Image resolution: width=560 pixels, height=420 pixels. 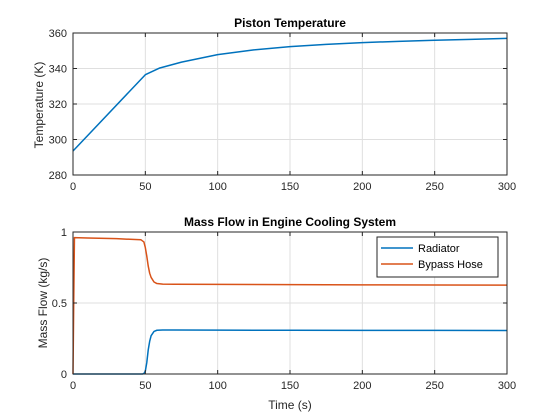 What do you see at coordinates (290, 222) in the screenshot?
I see `chart-title: Mass Flow in Engine Cooling System` at bounding box center [290, 222].